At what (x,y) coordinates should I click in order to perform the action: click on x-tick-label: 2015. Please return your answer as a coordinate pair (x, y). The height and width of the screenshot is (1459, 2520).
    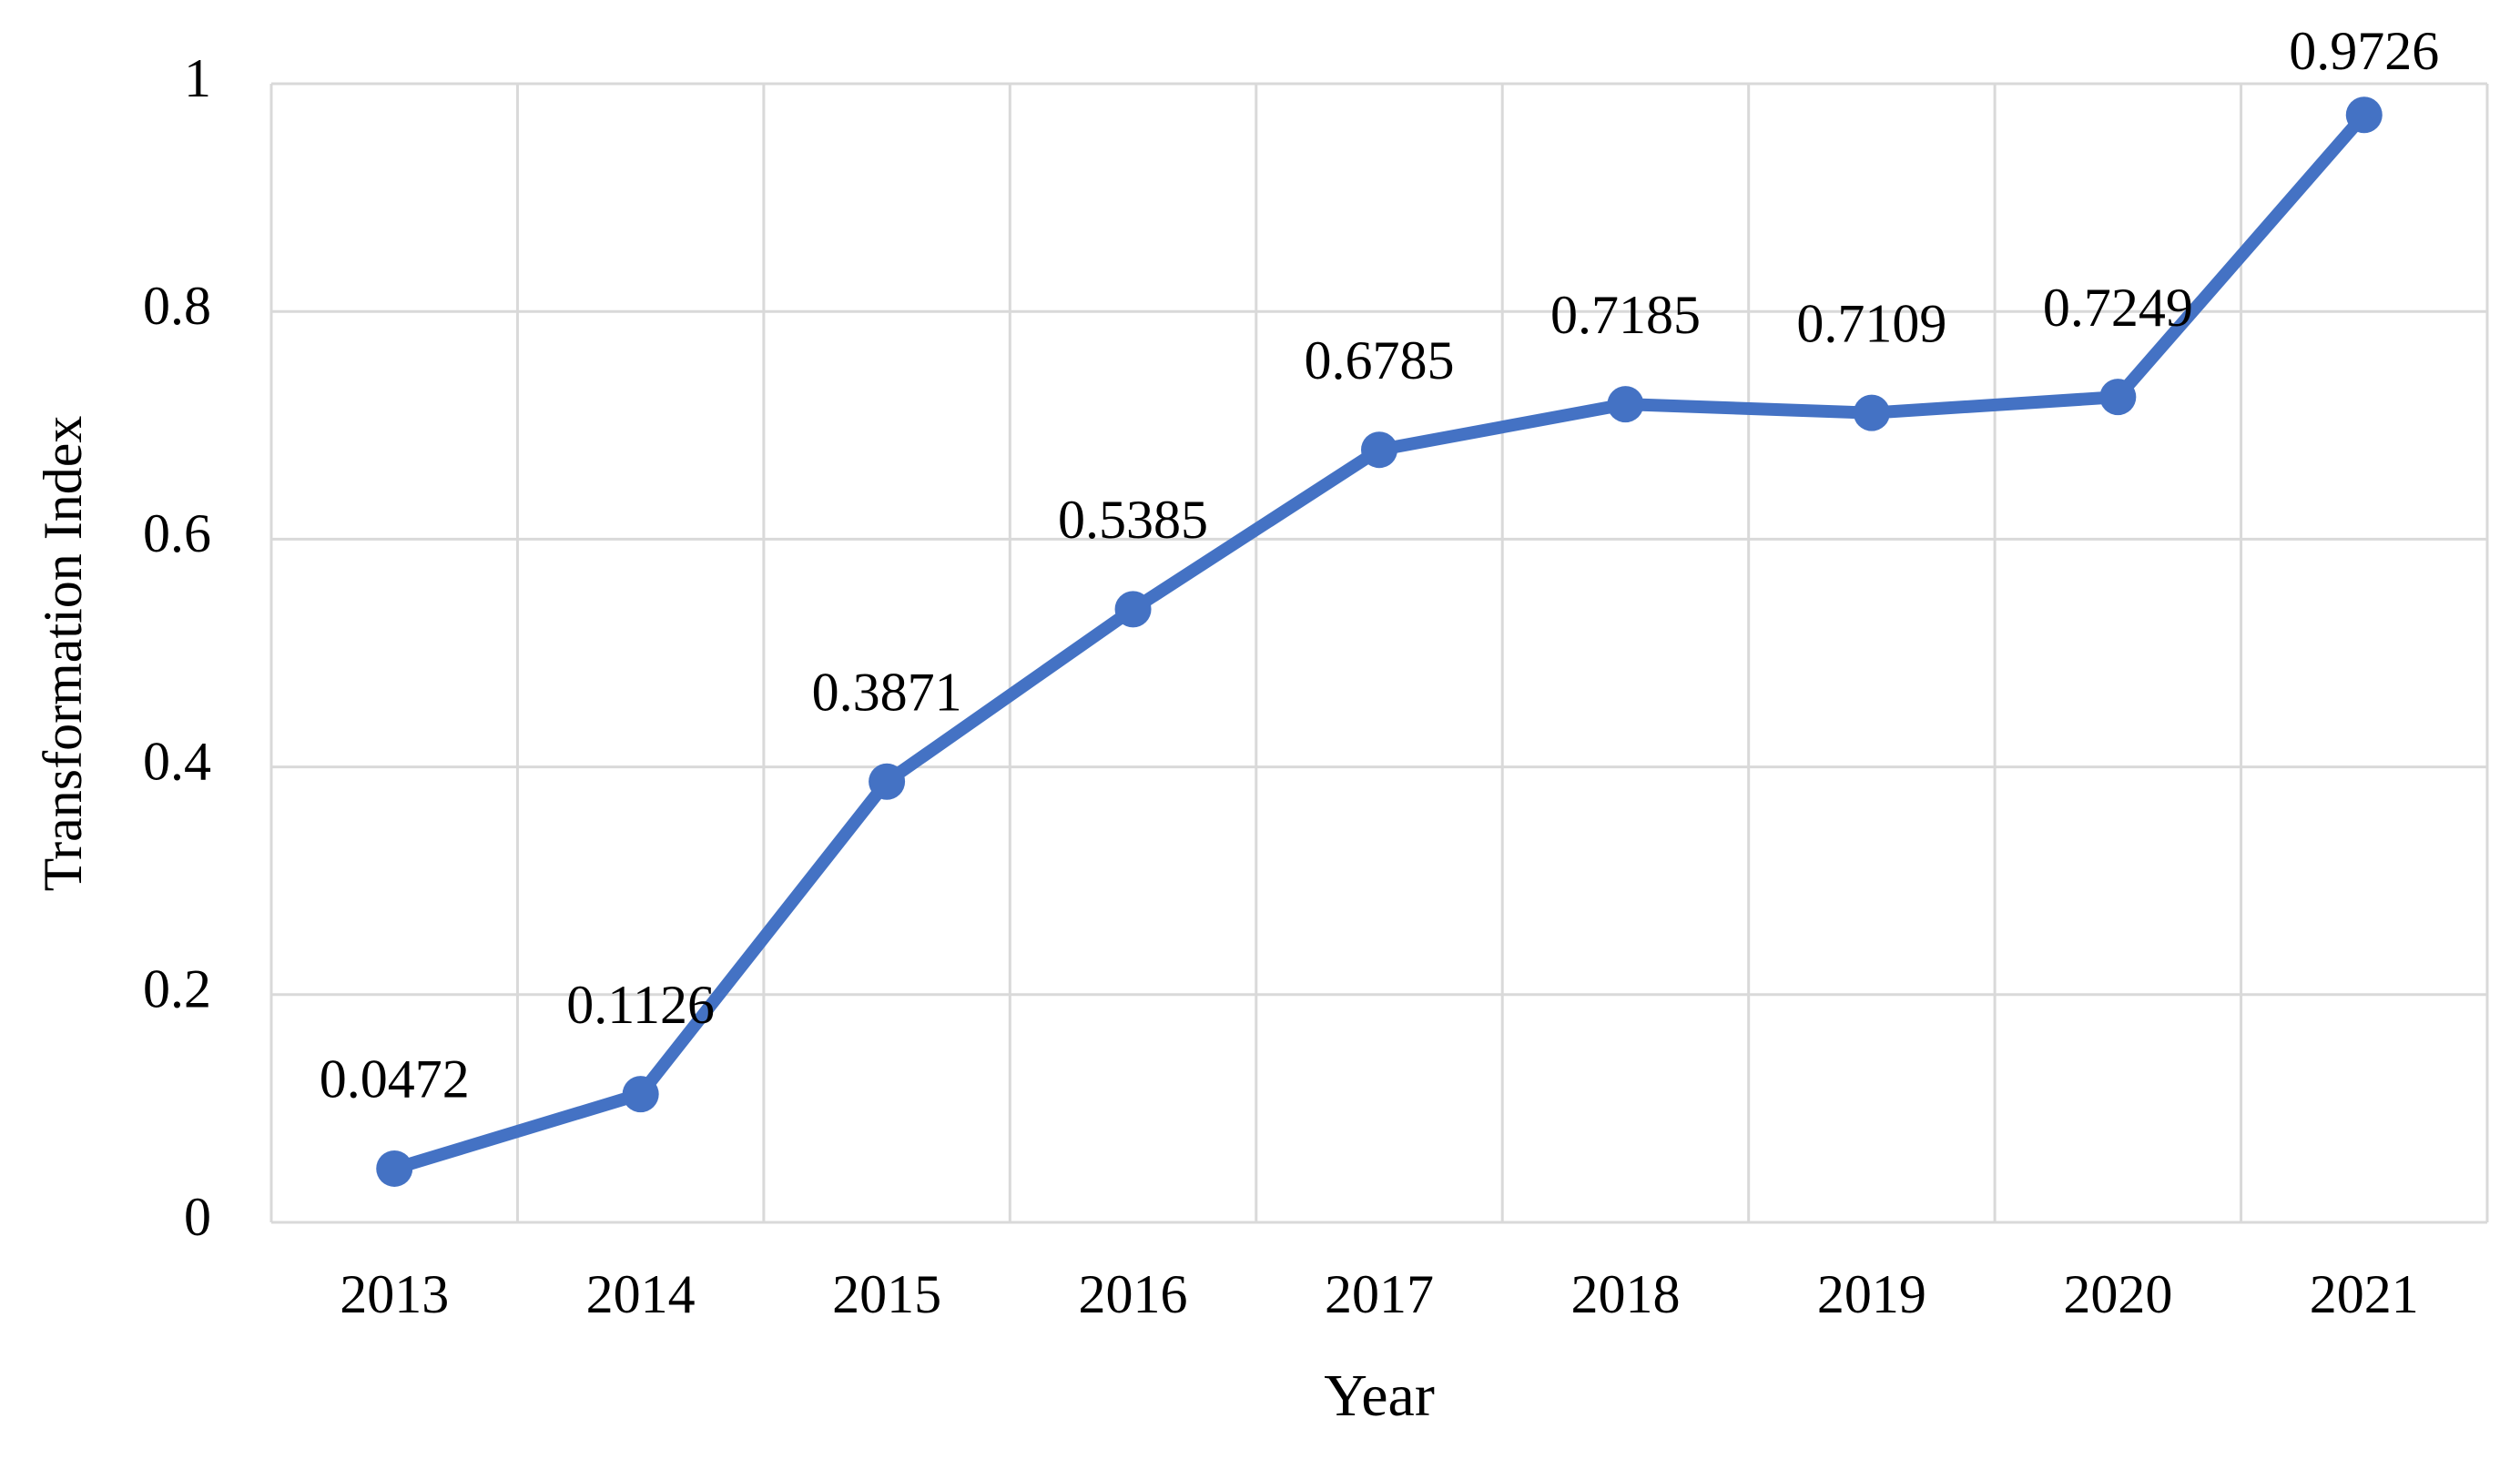
    Looking at the image, I should click on (887, 1294).